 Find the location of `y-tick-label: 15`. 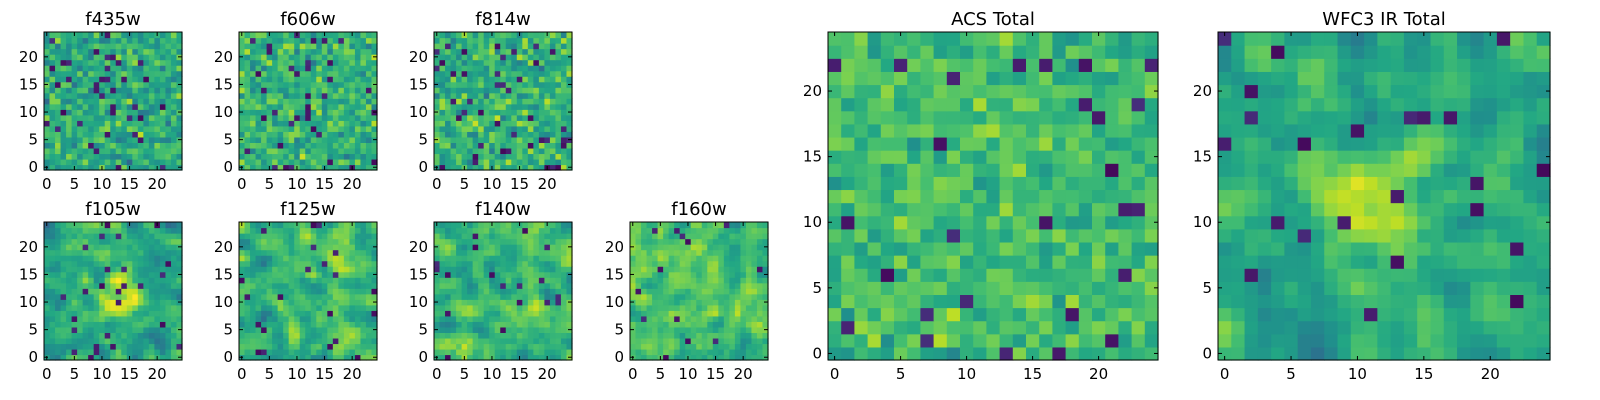

y-tick-label: 15 is located at coordinates (28, 84).